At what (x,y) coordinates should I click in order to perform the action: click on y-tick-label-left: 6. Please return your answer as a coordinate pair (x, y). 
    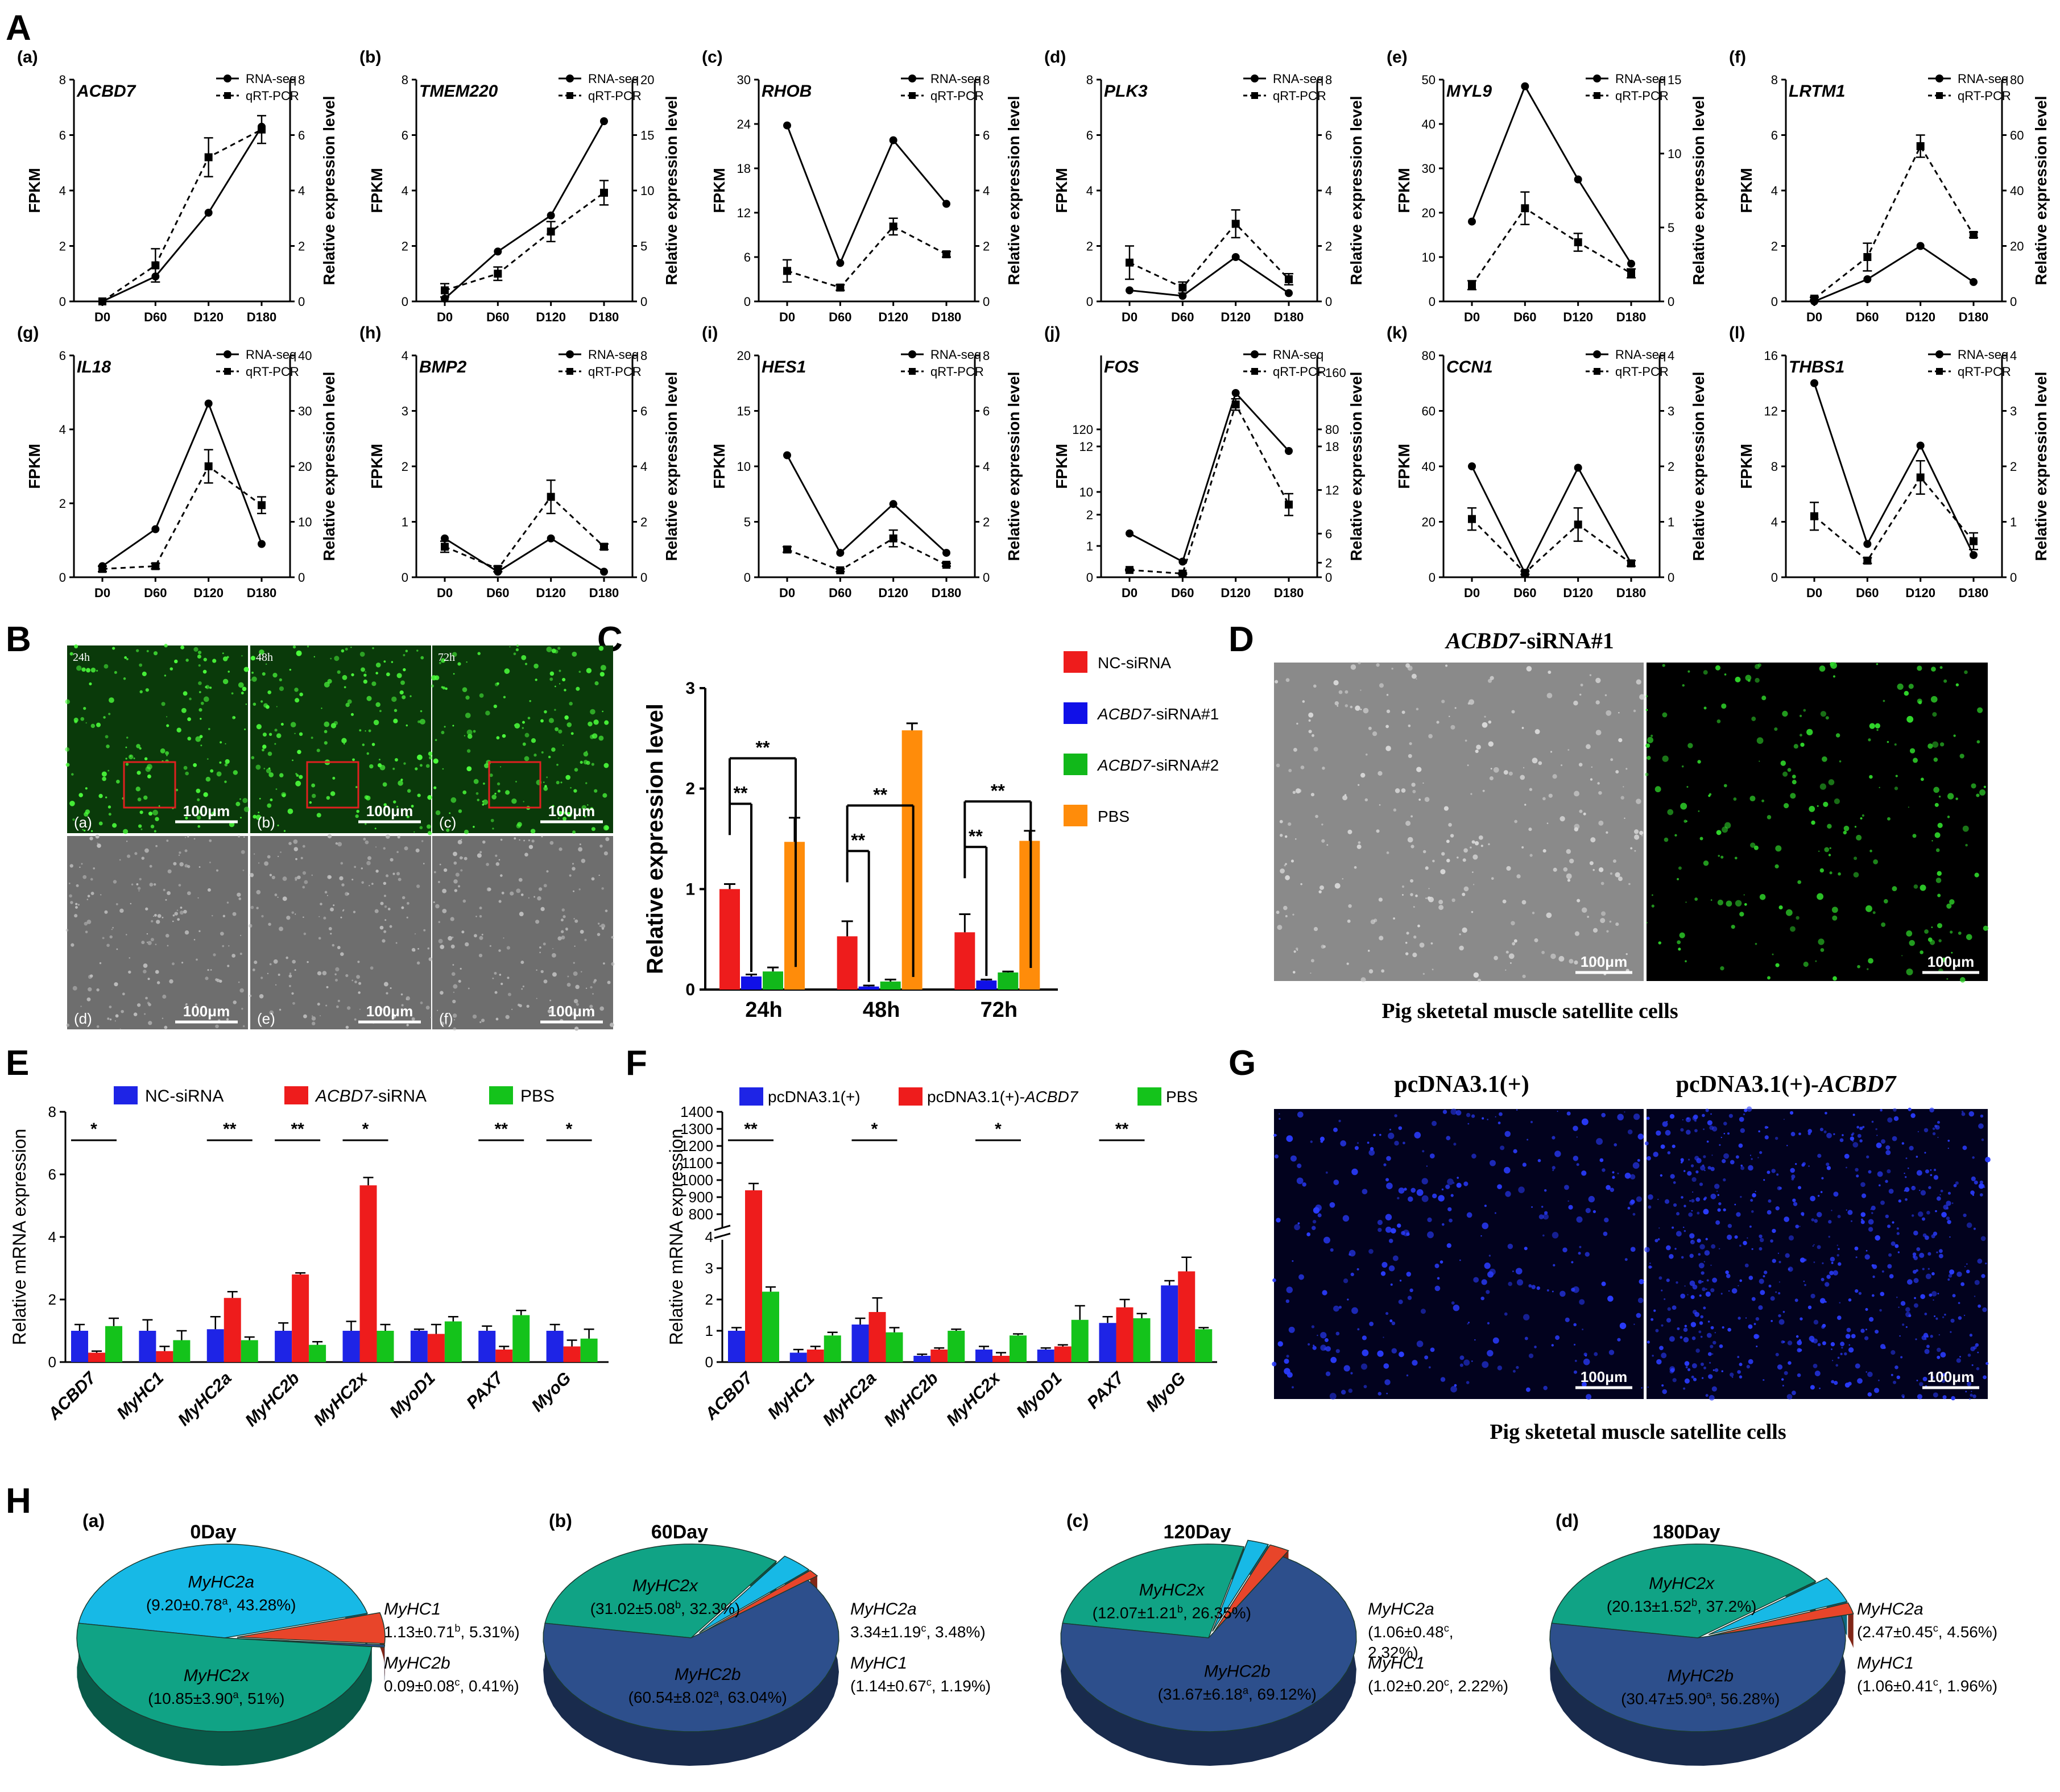
    Looking at the image, I should click on (1774, 136).